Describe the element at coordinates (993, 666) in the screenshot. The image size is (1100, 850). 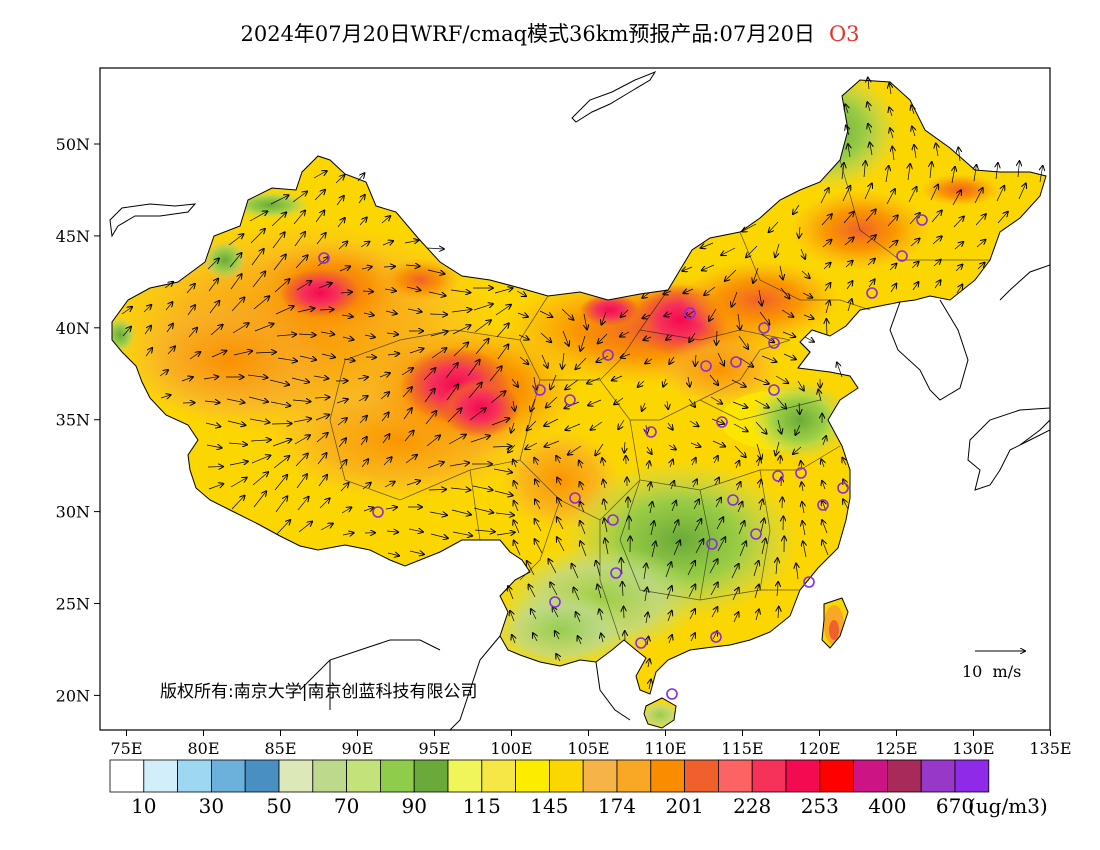
I see `wind-reference: 10 m/s` at that location.